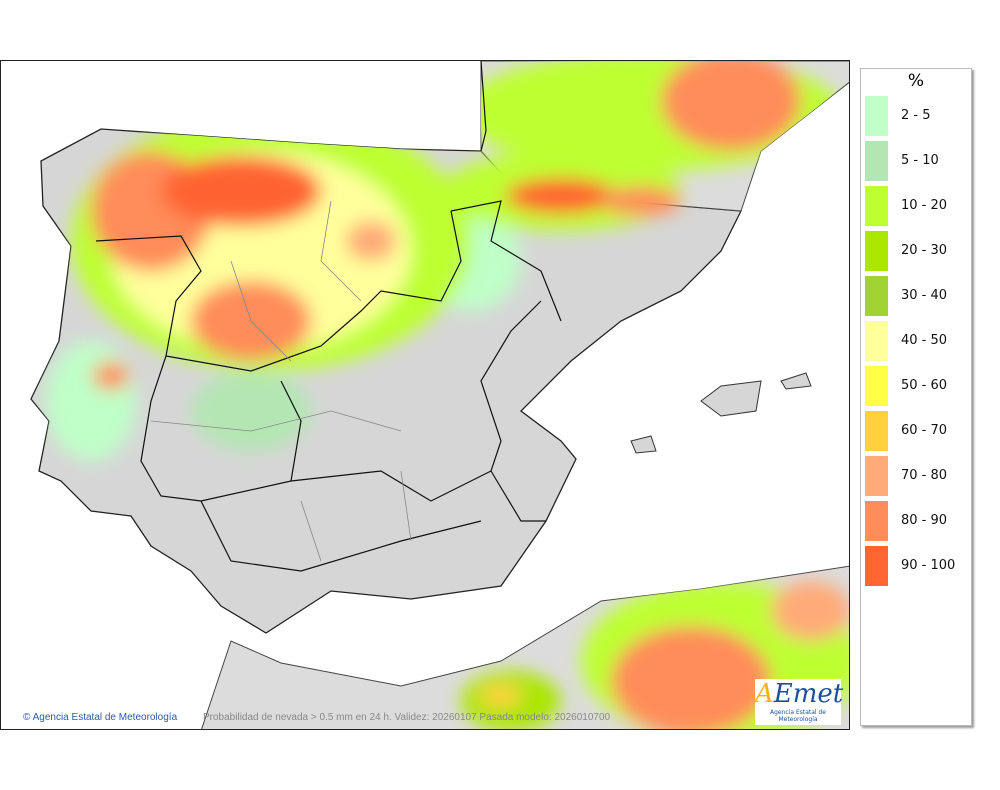  Describe the element at coordinates (924, 430) in the screenshot. I see `legend-label: 60 - 70` at that location.